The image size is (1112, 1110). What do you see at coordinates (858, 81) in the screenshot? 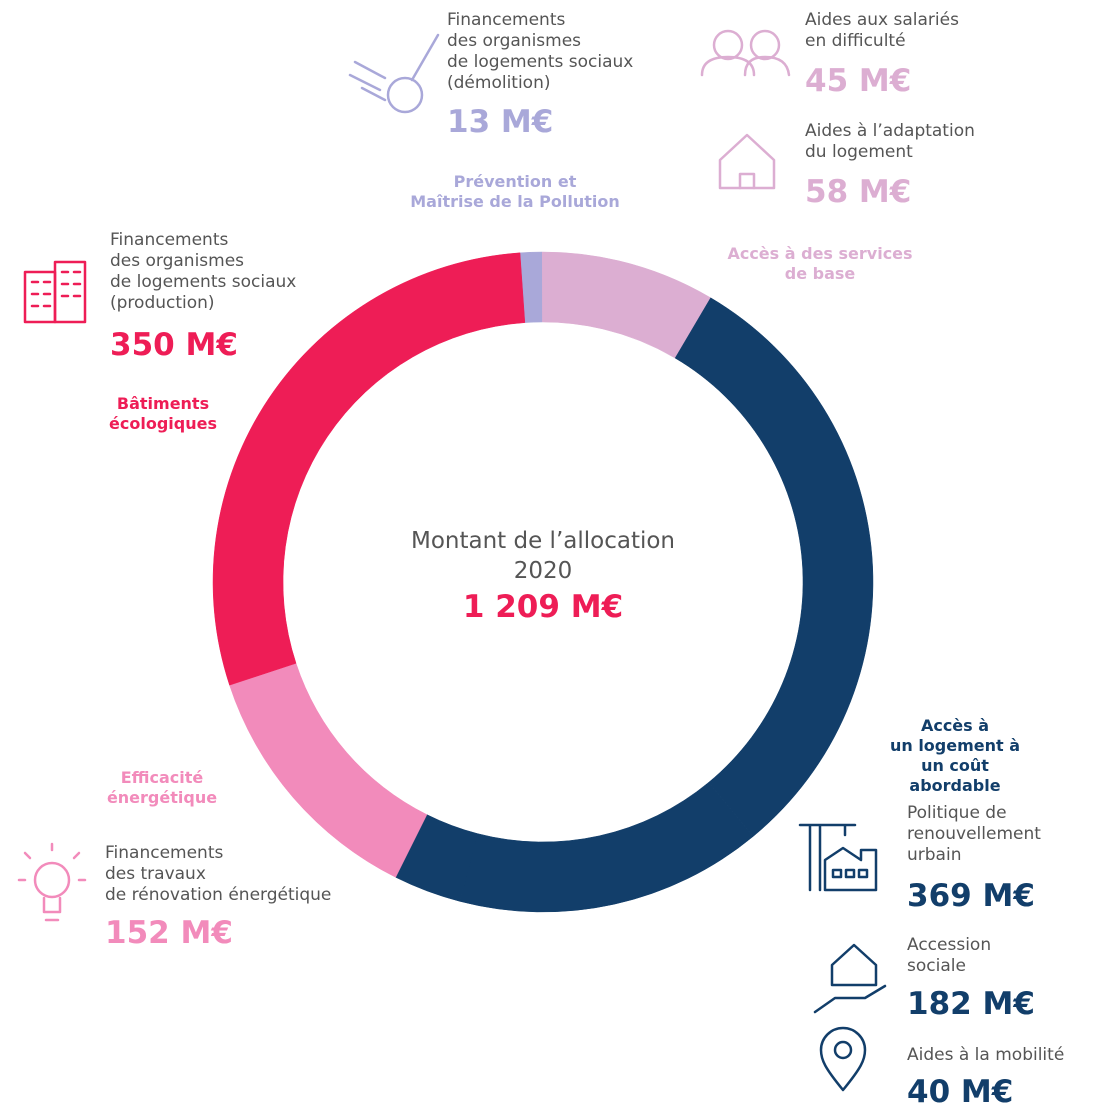
I see `item-value: 45 M€` at bounding box center [858, 81].